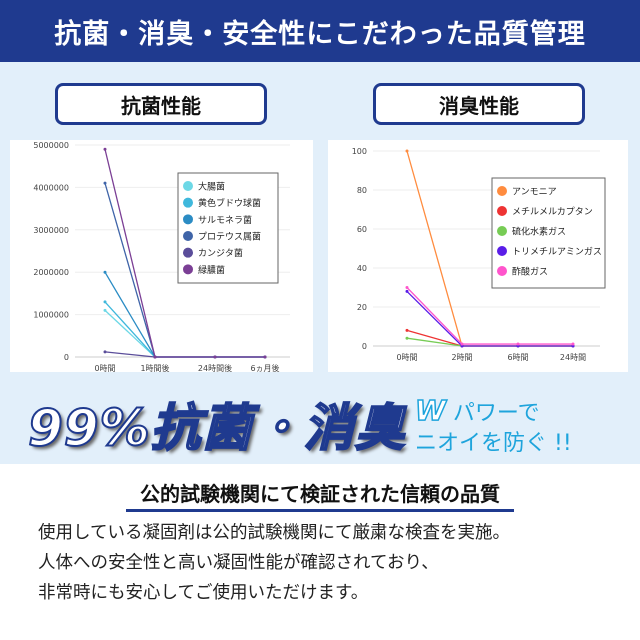 Image resolution: width=640 pixels, height=640 pixels. I want to click on y-tick-label: 80, so click(362, 190).